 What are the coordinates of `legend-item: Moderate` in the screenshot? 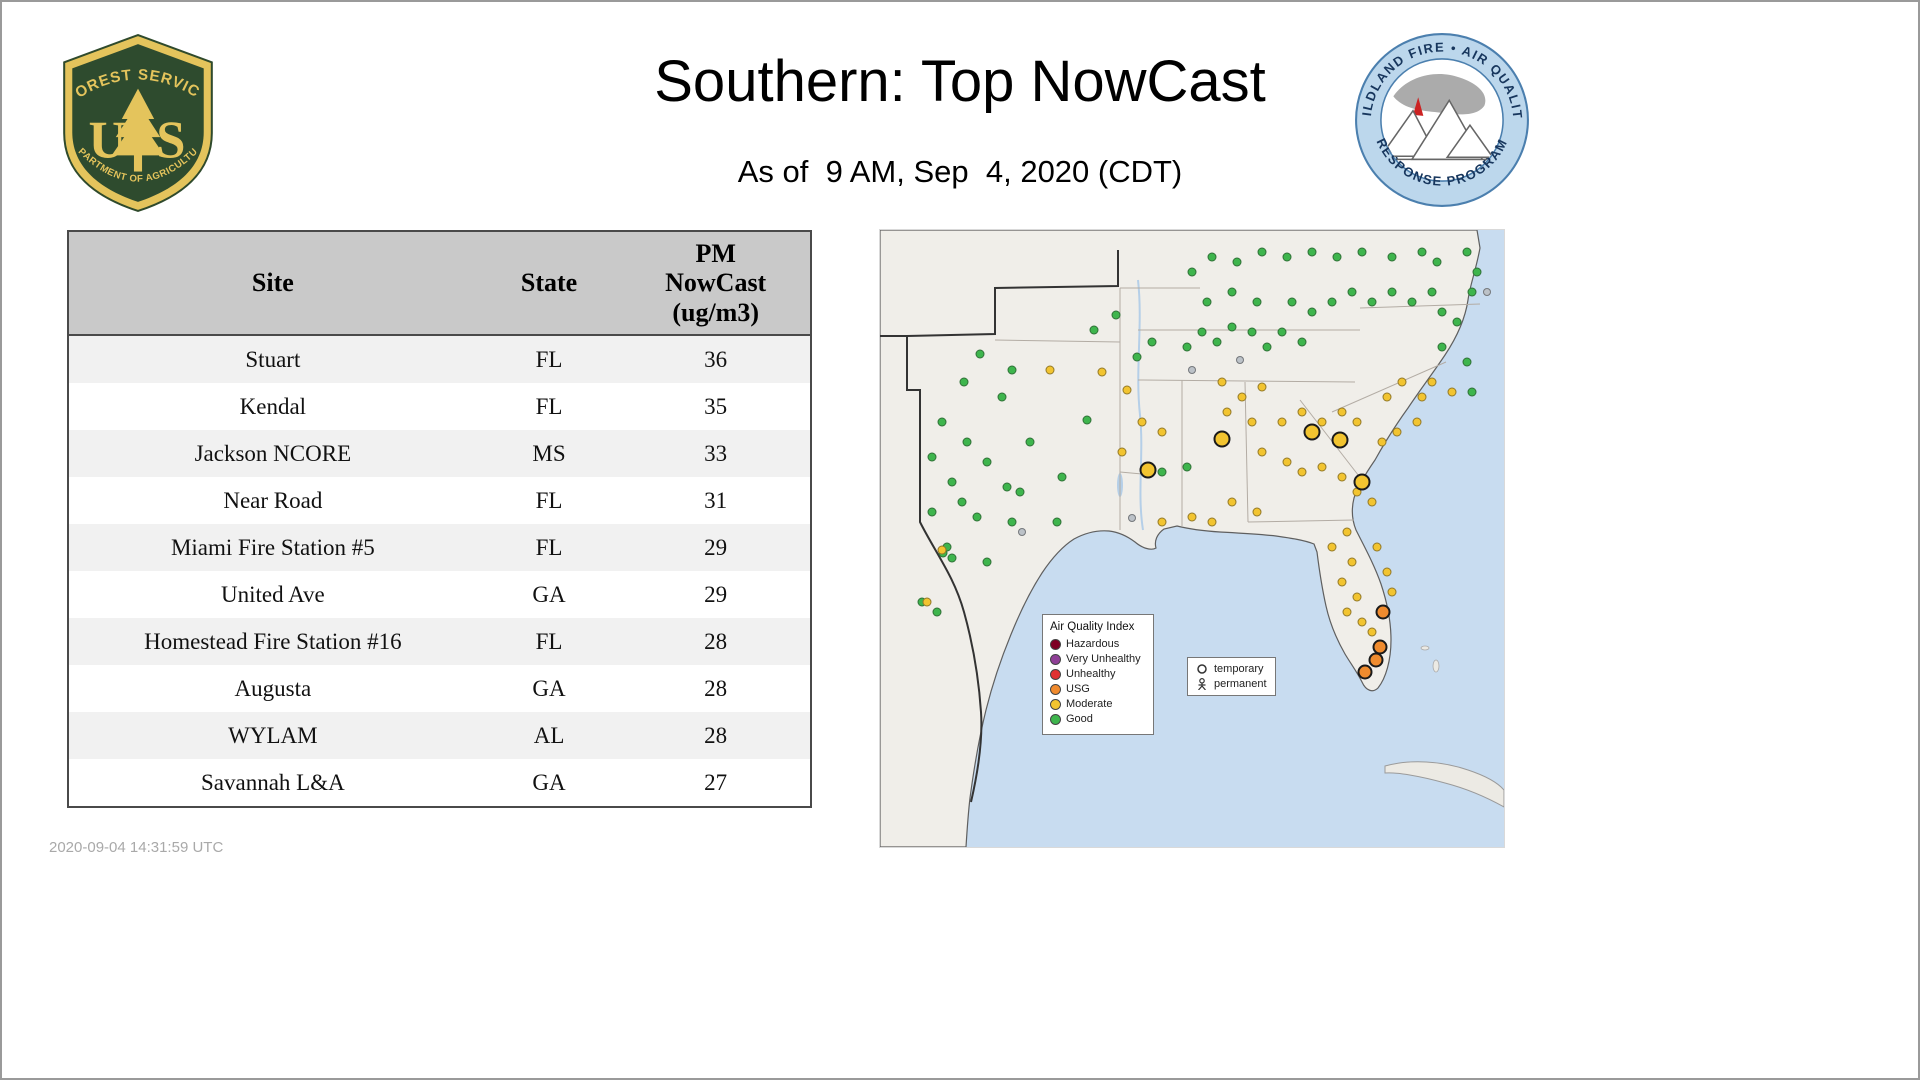 It's located at (1098, 704).